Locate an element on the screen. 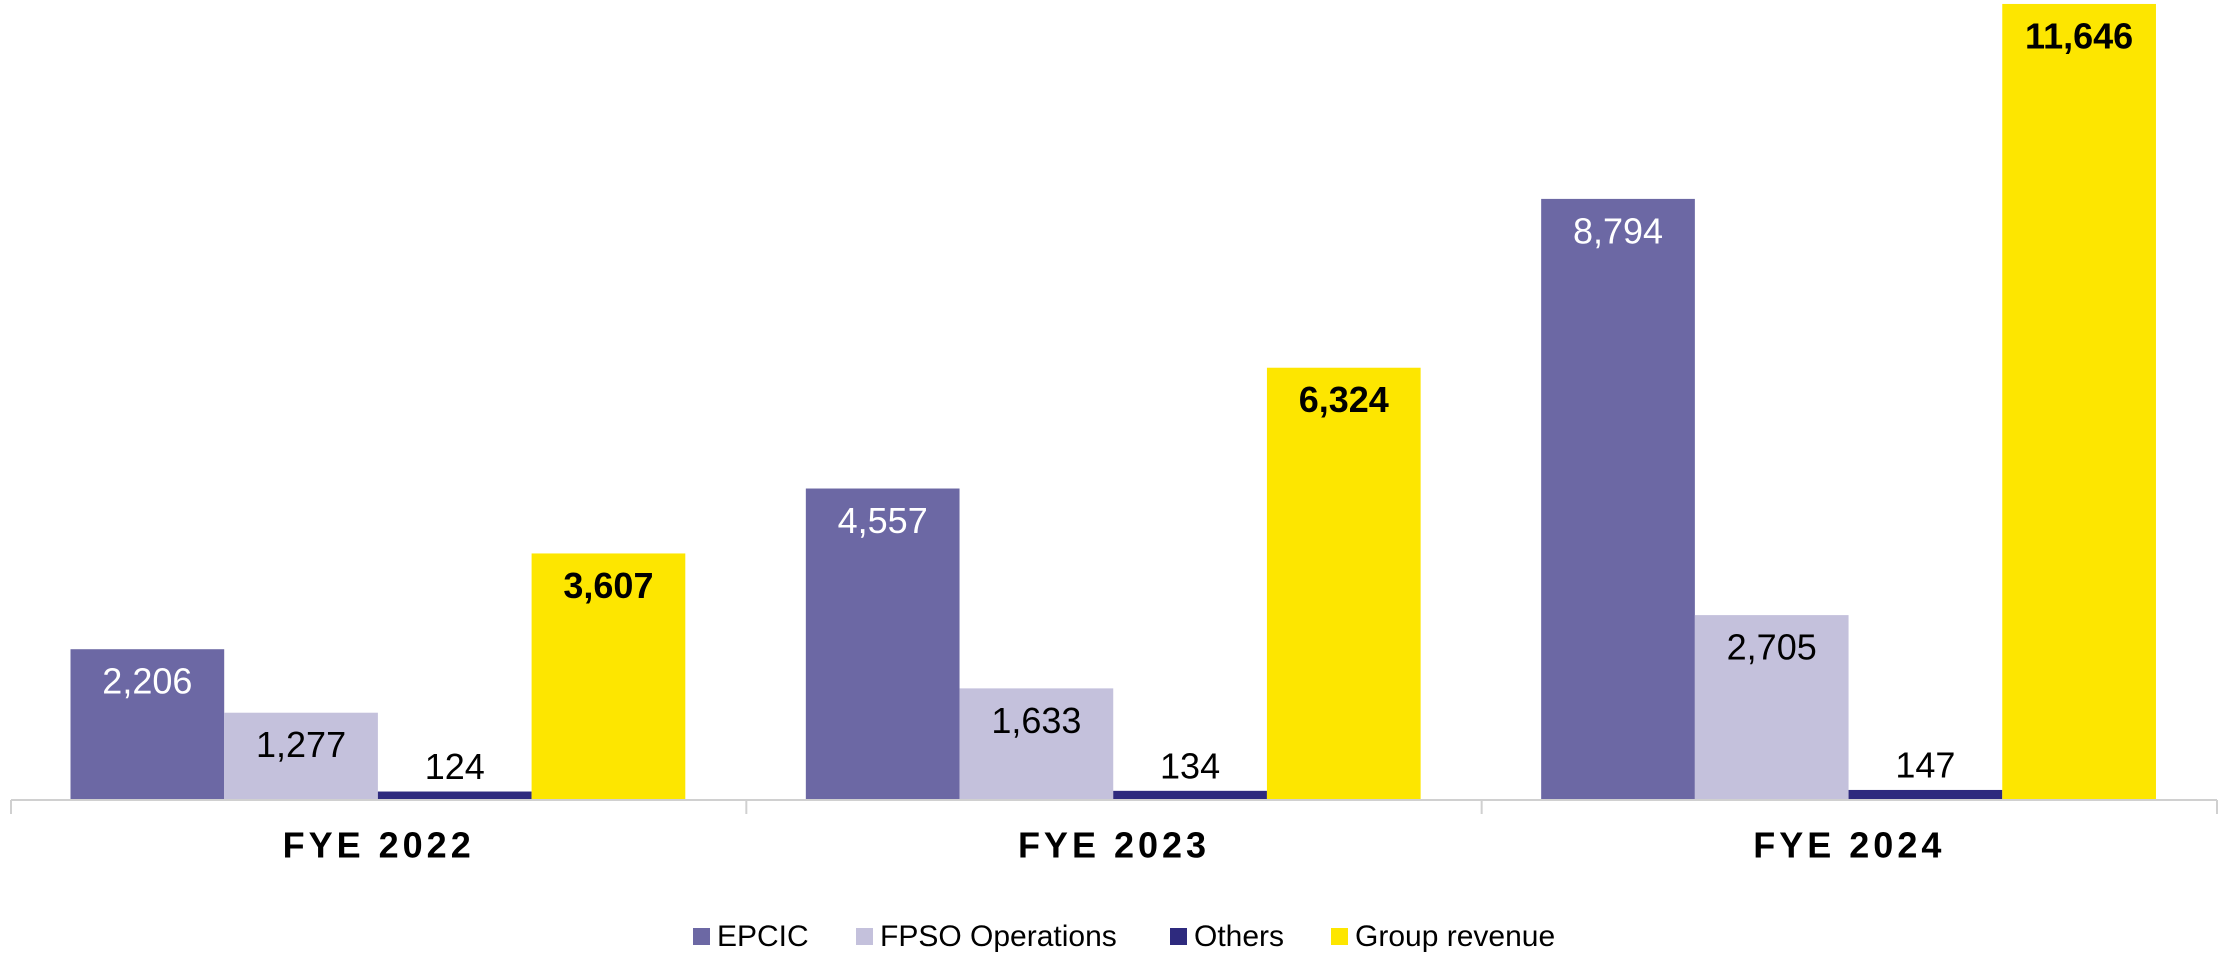 This screenshot has width=2221, height=955. data-label: 2,705 is located at coordinates (1772, 647).